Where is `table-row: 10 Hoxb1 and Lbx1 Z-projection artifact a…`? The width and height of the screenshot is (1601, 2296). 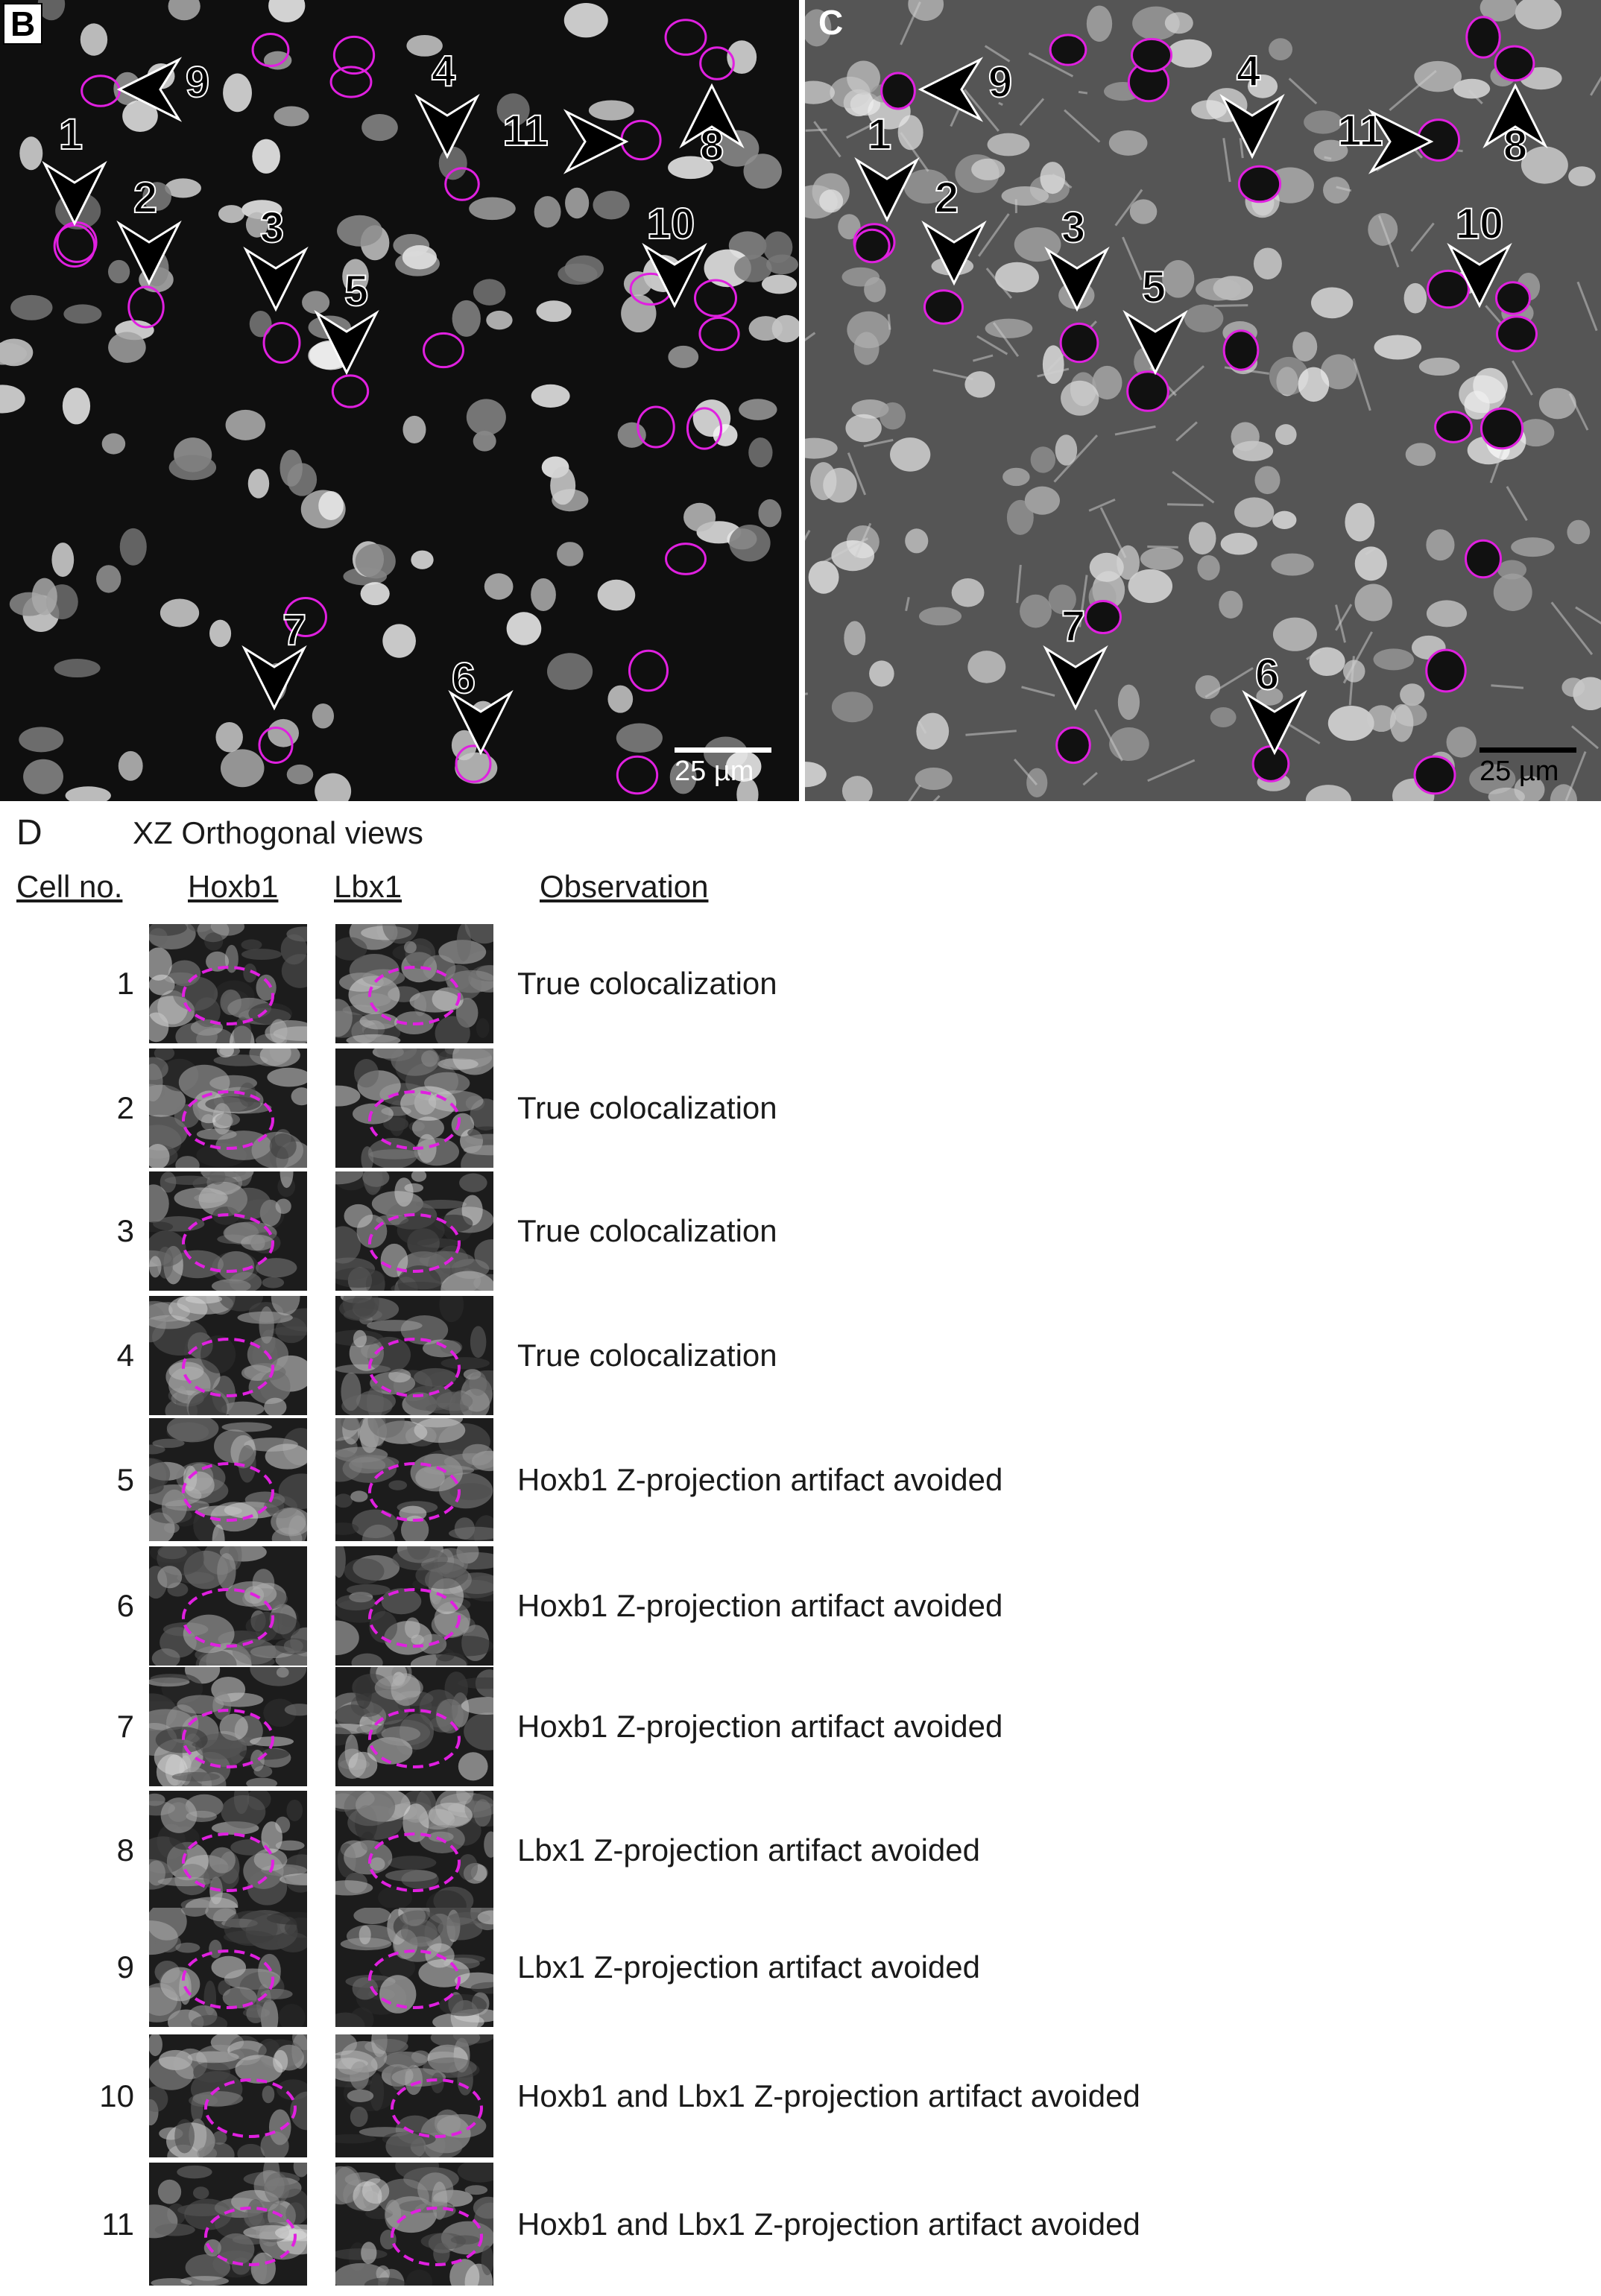 table-row: 10 Hoxb1 and Lbx1 Z-projection artifact a… is located at coordinates (800, 2095).